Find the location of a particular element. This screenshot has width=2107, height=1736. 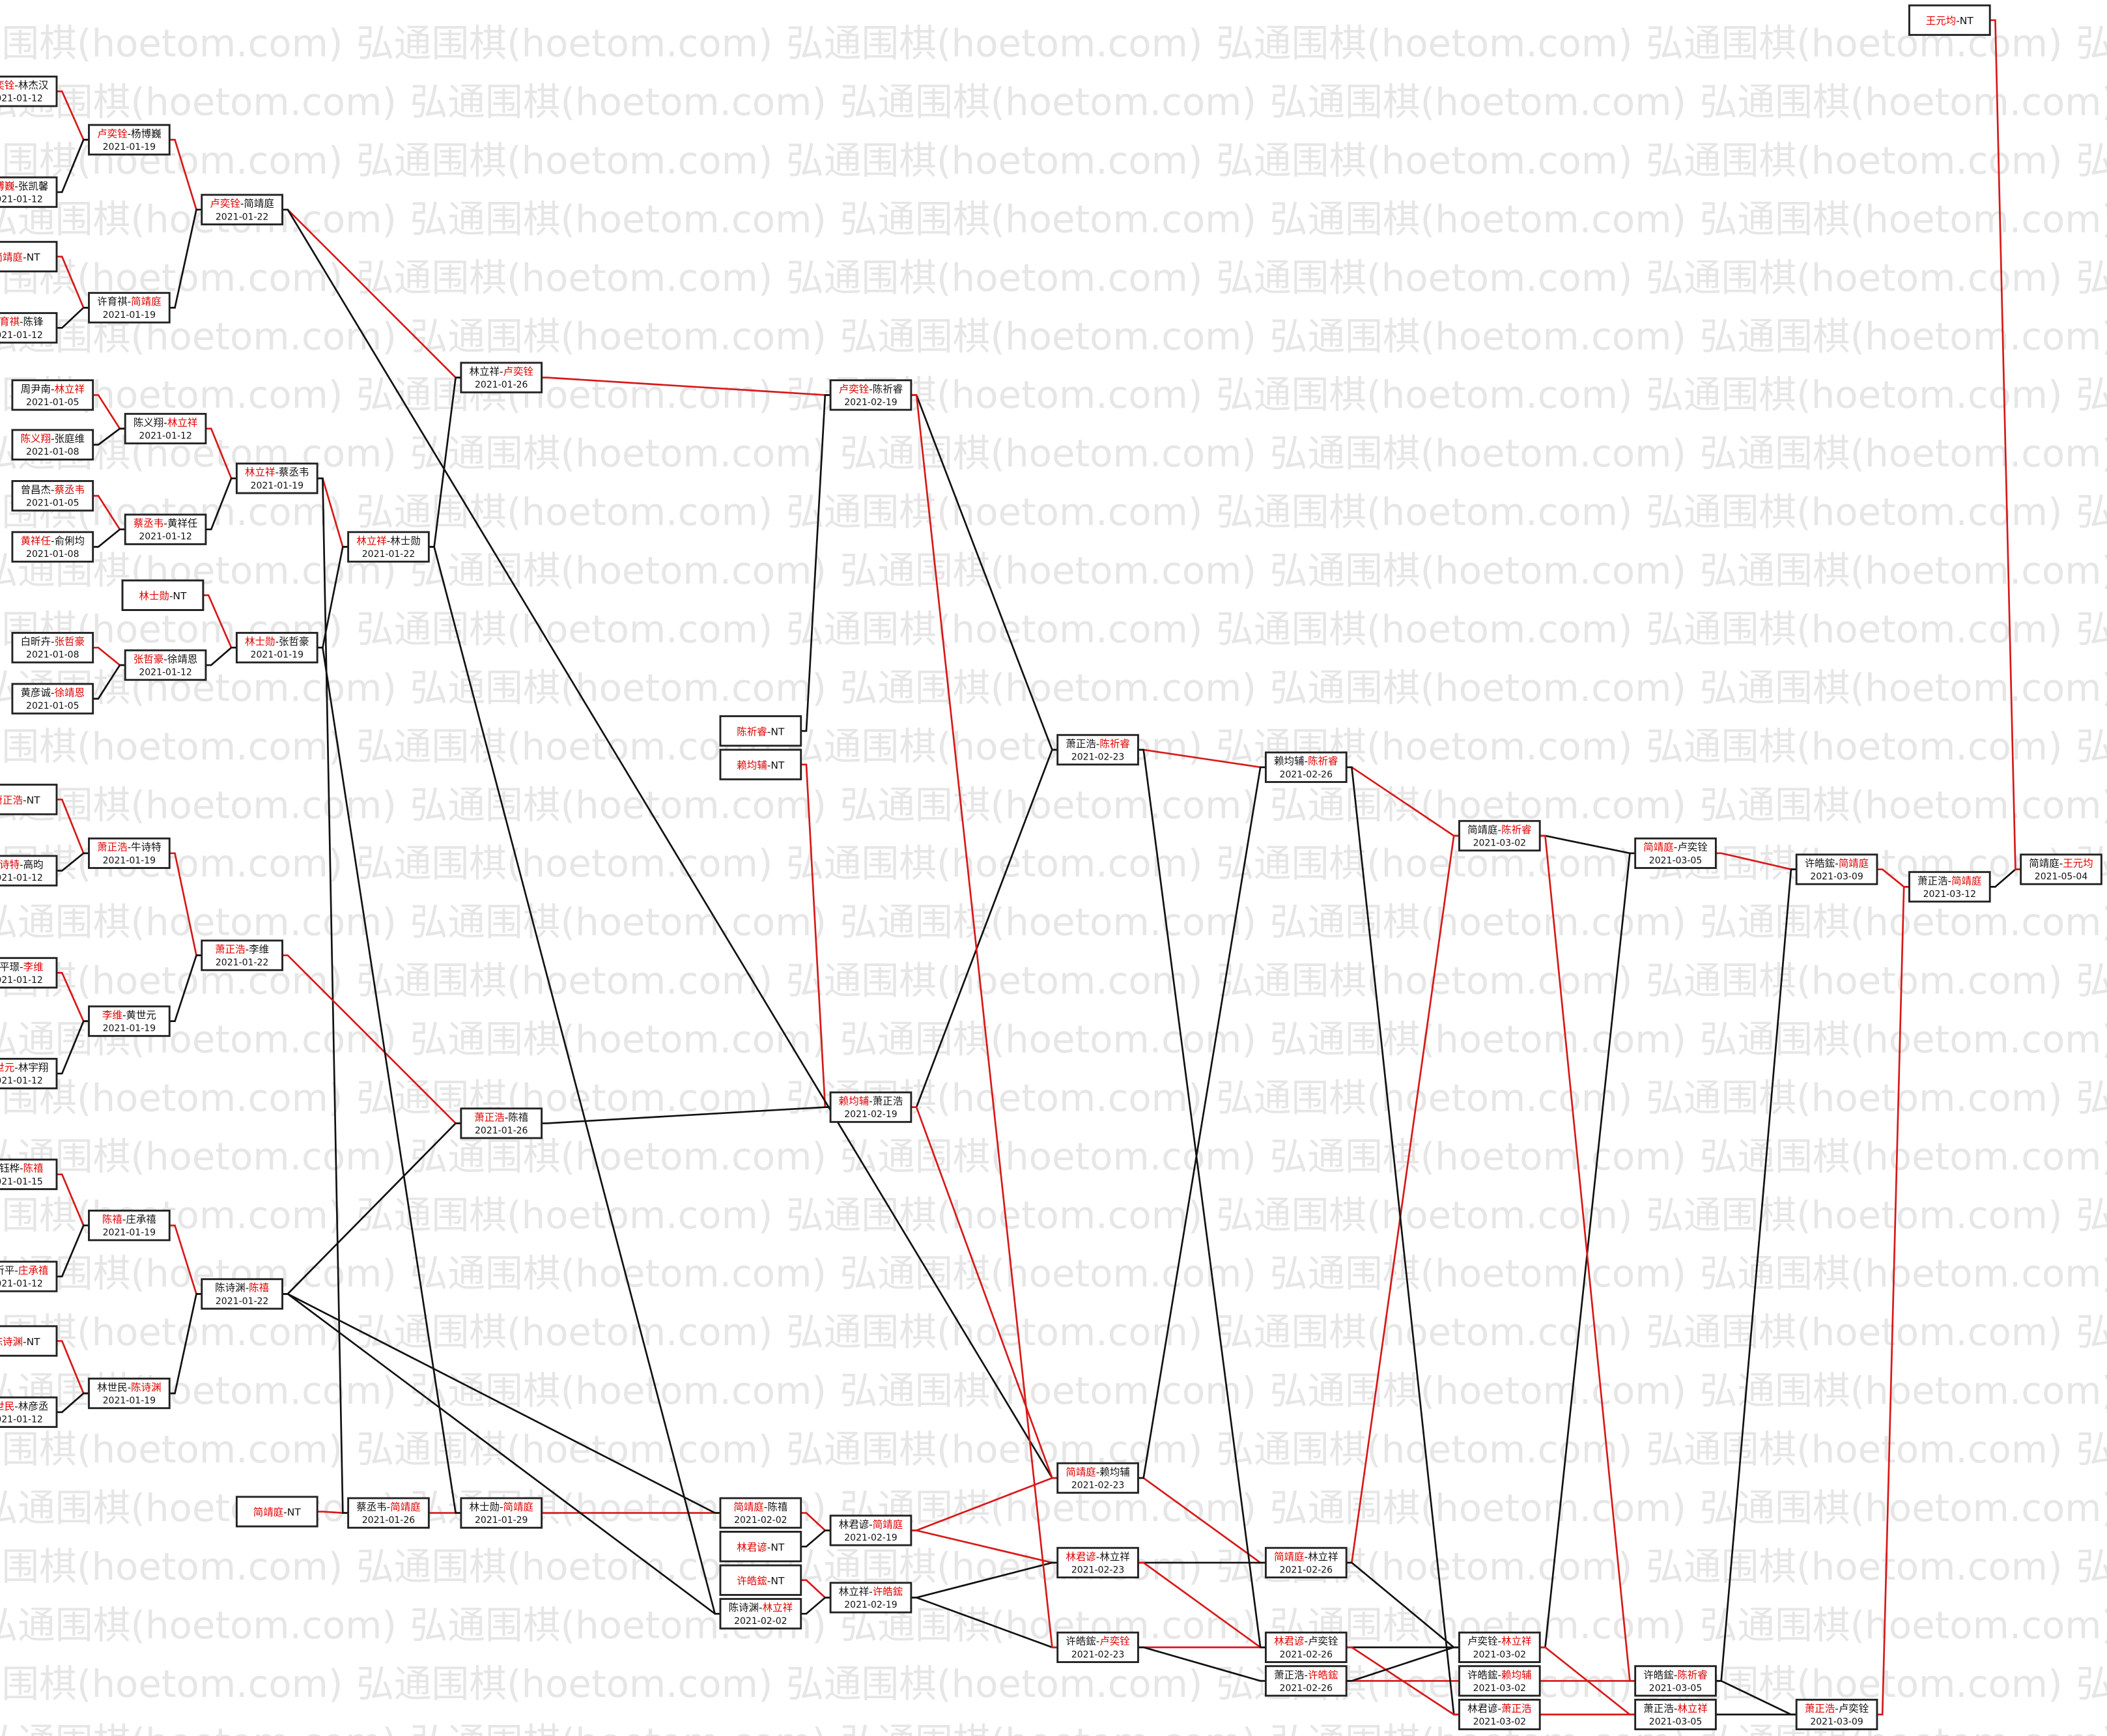

match-box: 林立祥-蔡丞韦 2021-01-19 is located at coordinates (276, 478).